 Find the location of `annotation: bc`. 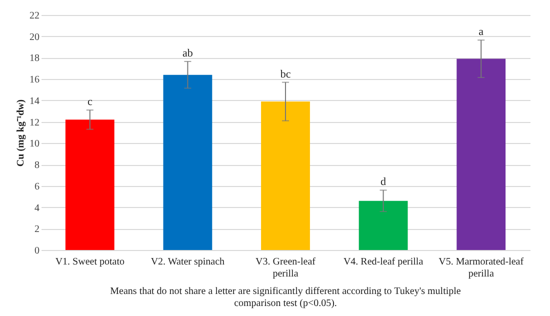

annotation: bc is located at coordinates (285, 74).